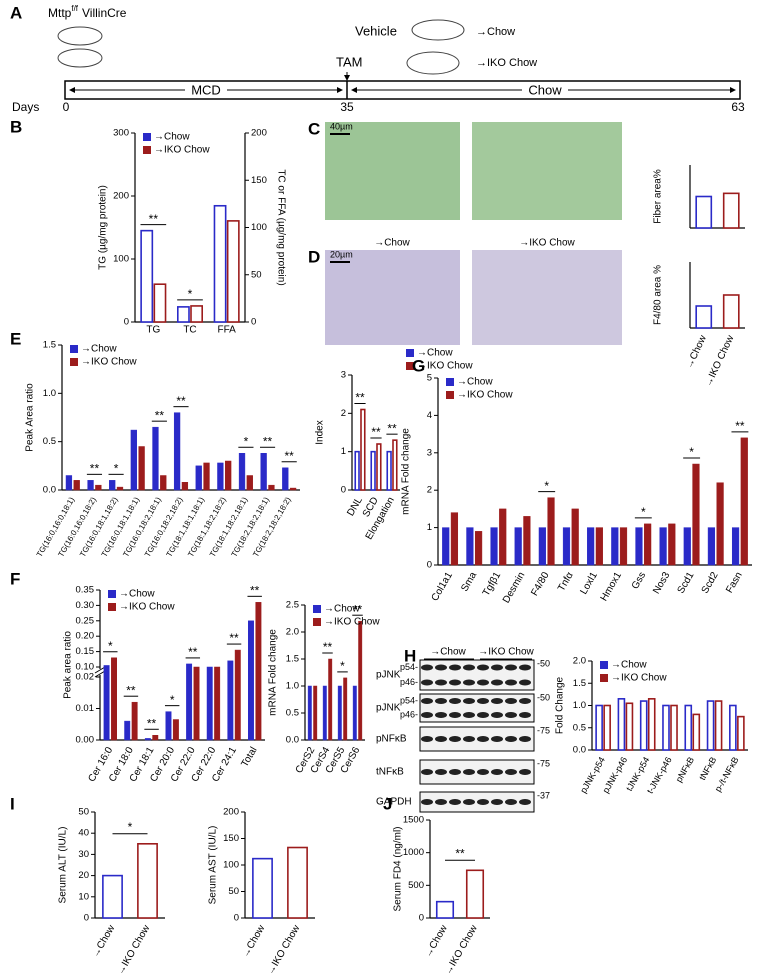 Image resolution: width=762 pixels, height=980 pixels. What do you see at coordinates (343, 375) in the screenshot?
I see `y-tick-label: 3` at bounding box center [343, 375].